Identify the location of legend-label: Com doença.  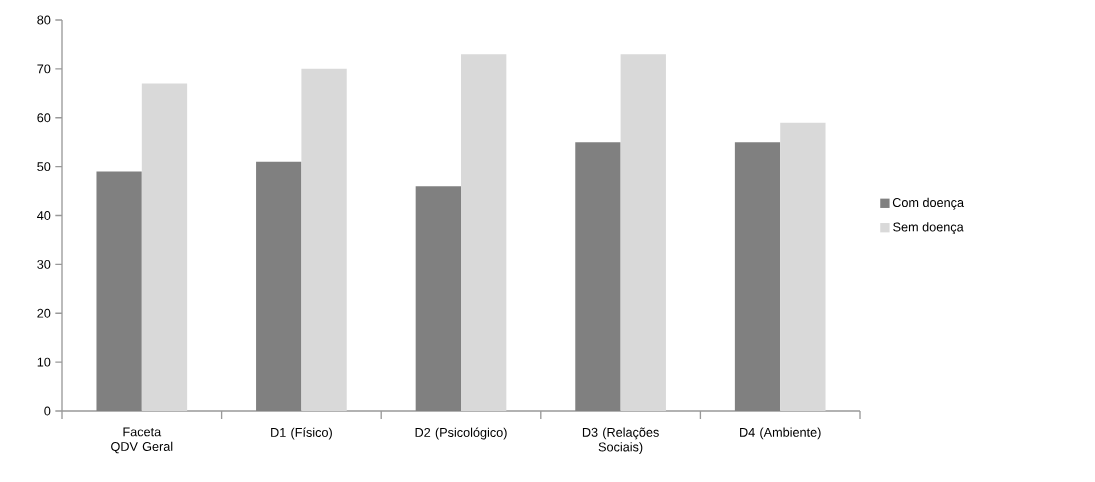
(928, 203).